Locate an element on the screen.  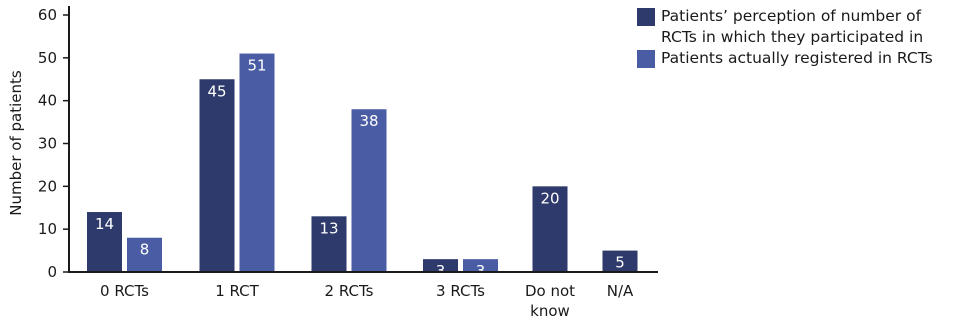
category-label: 2 RCTs is located at coordinates (349, 291).